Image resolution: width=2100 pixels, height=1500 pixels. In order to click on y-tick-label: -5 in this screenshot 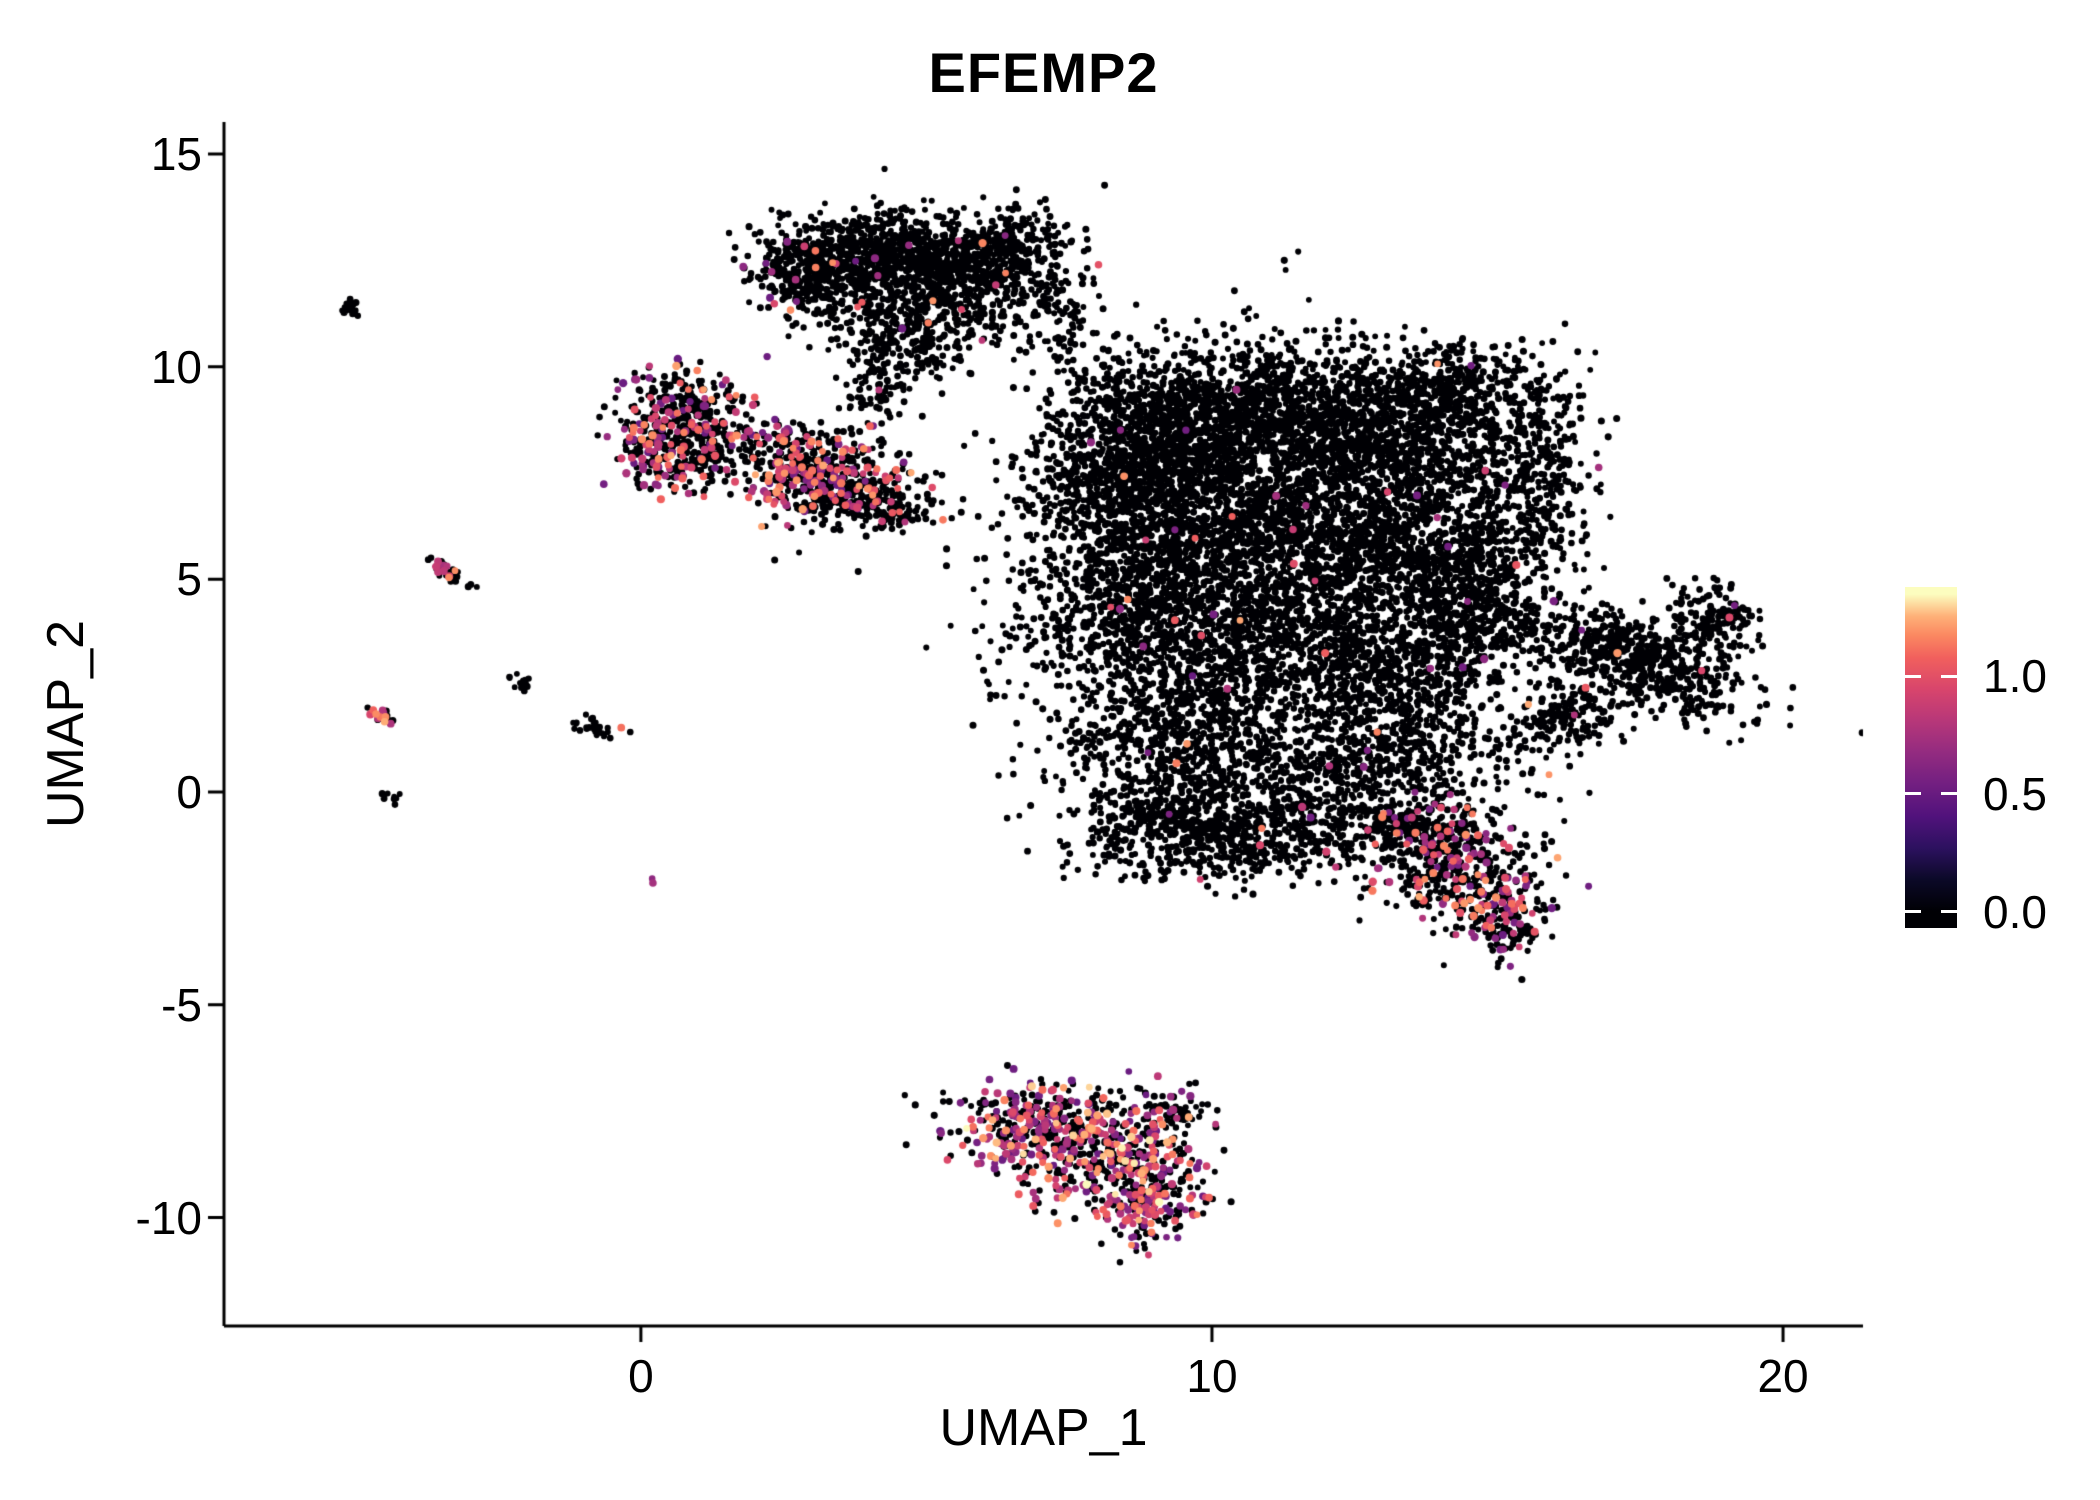, I will do `click(181, 1004)`.